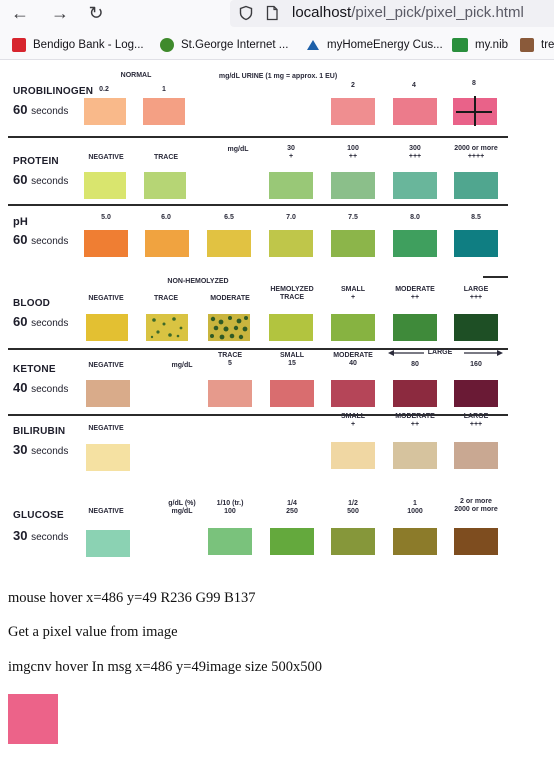  Describe the element at coordinates (38, 515) in the screenshot. I see `row-label-glucose: GLUCOSE` at that location.